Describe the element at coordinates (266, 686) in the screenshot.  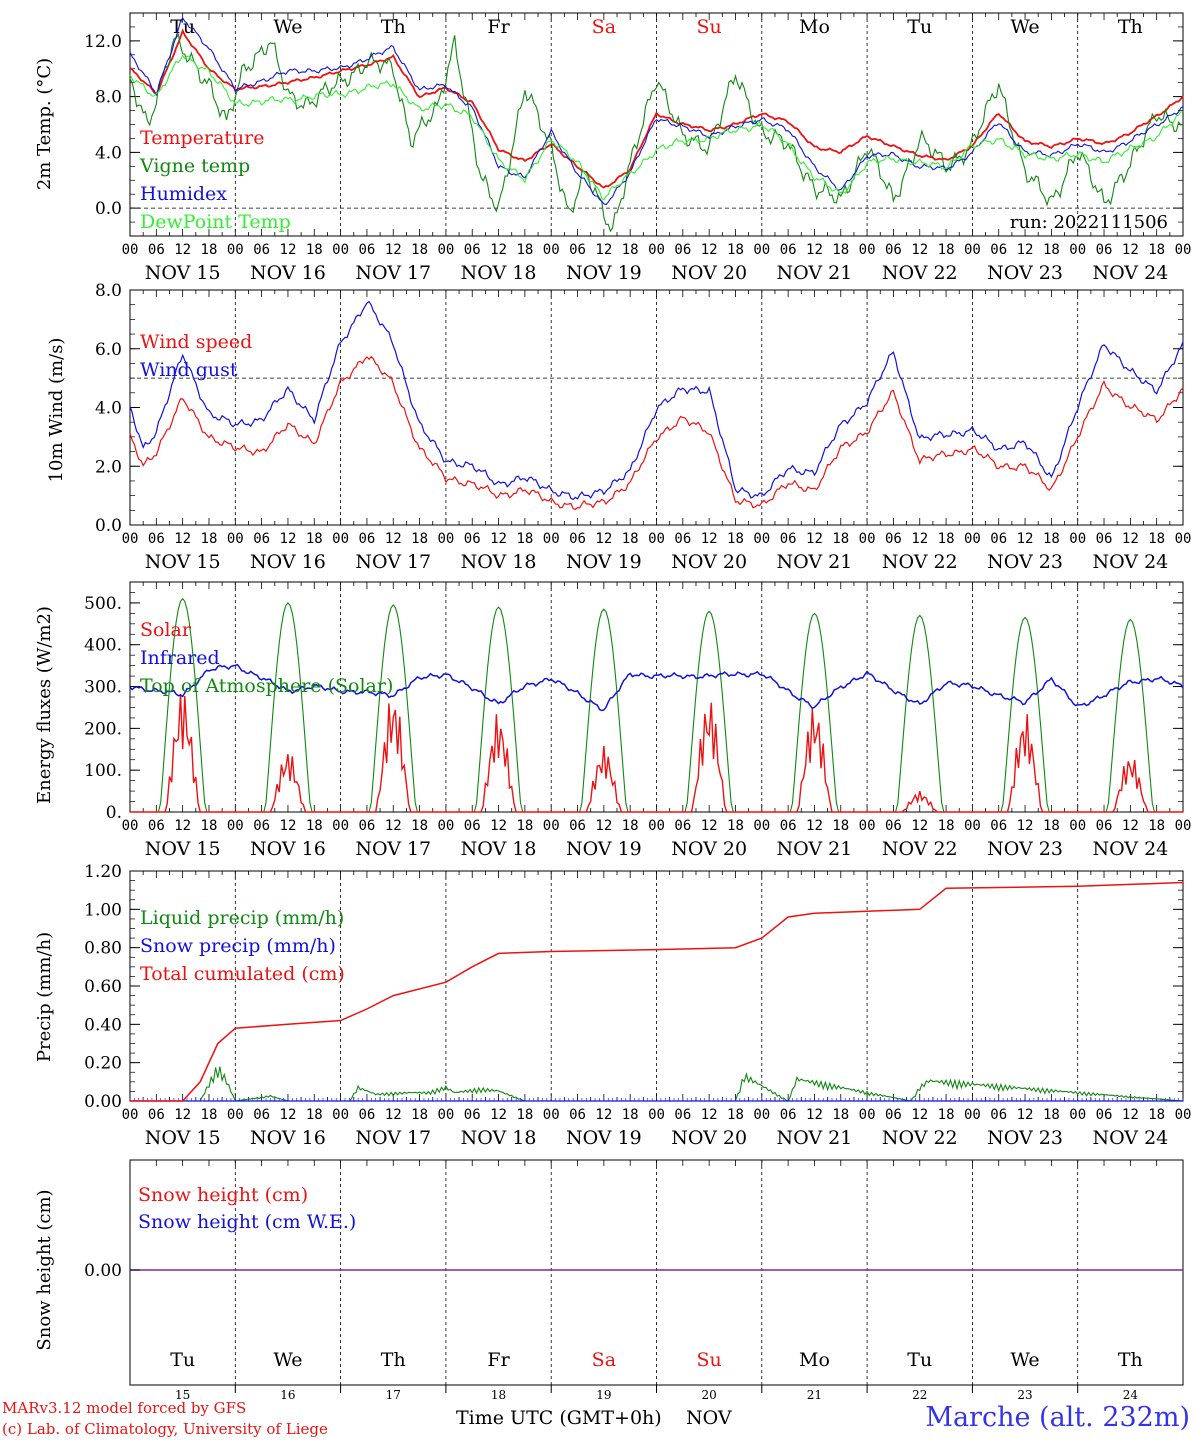
I see `legend-entry: Top of Atmosphere (Solar)` at that location.